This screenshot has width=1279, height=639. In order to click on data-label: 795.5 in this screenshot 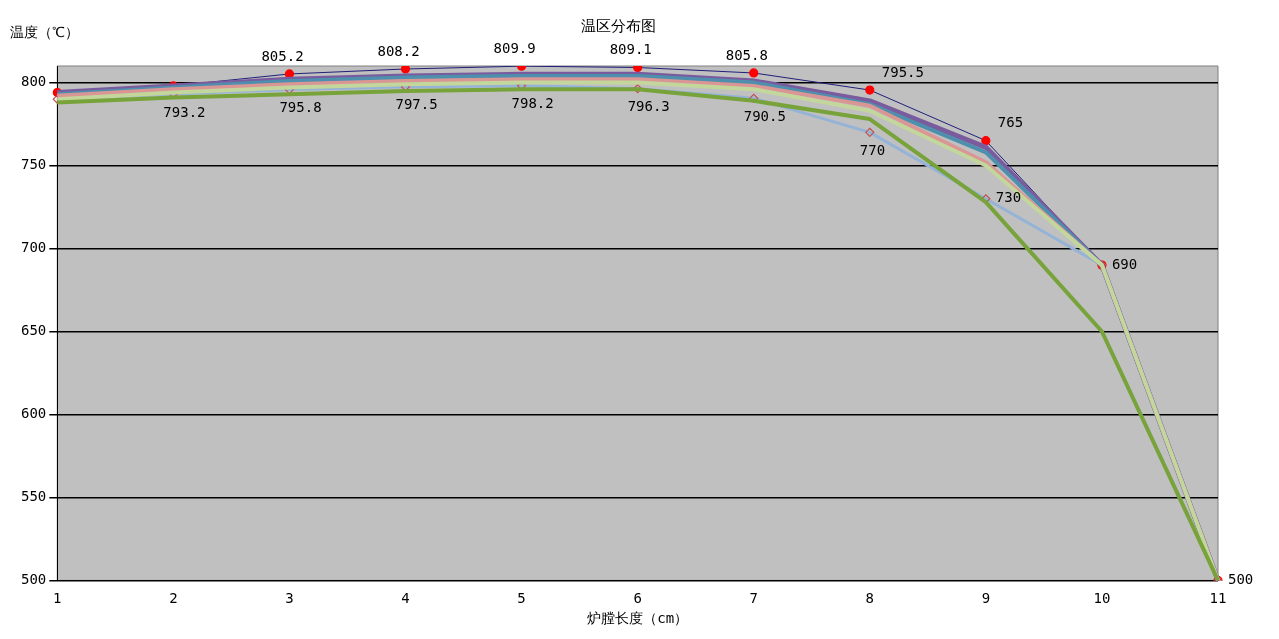, I will do `click(902, 71)`.